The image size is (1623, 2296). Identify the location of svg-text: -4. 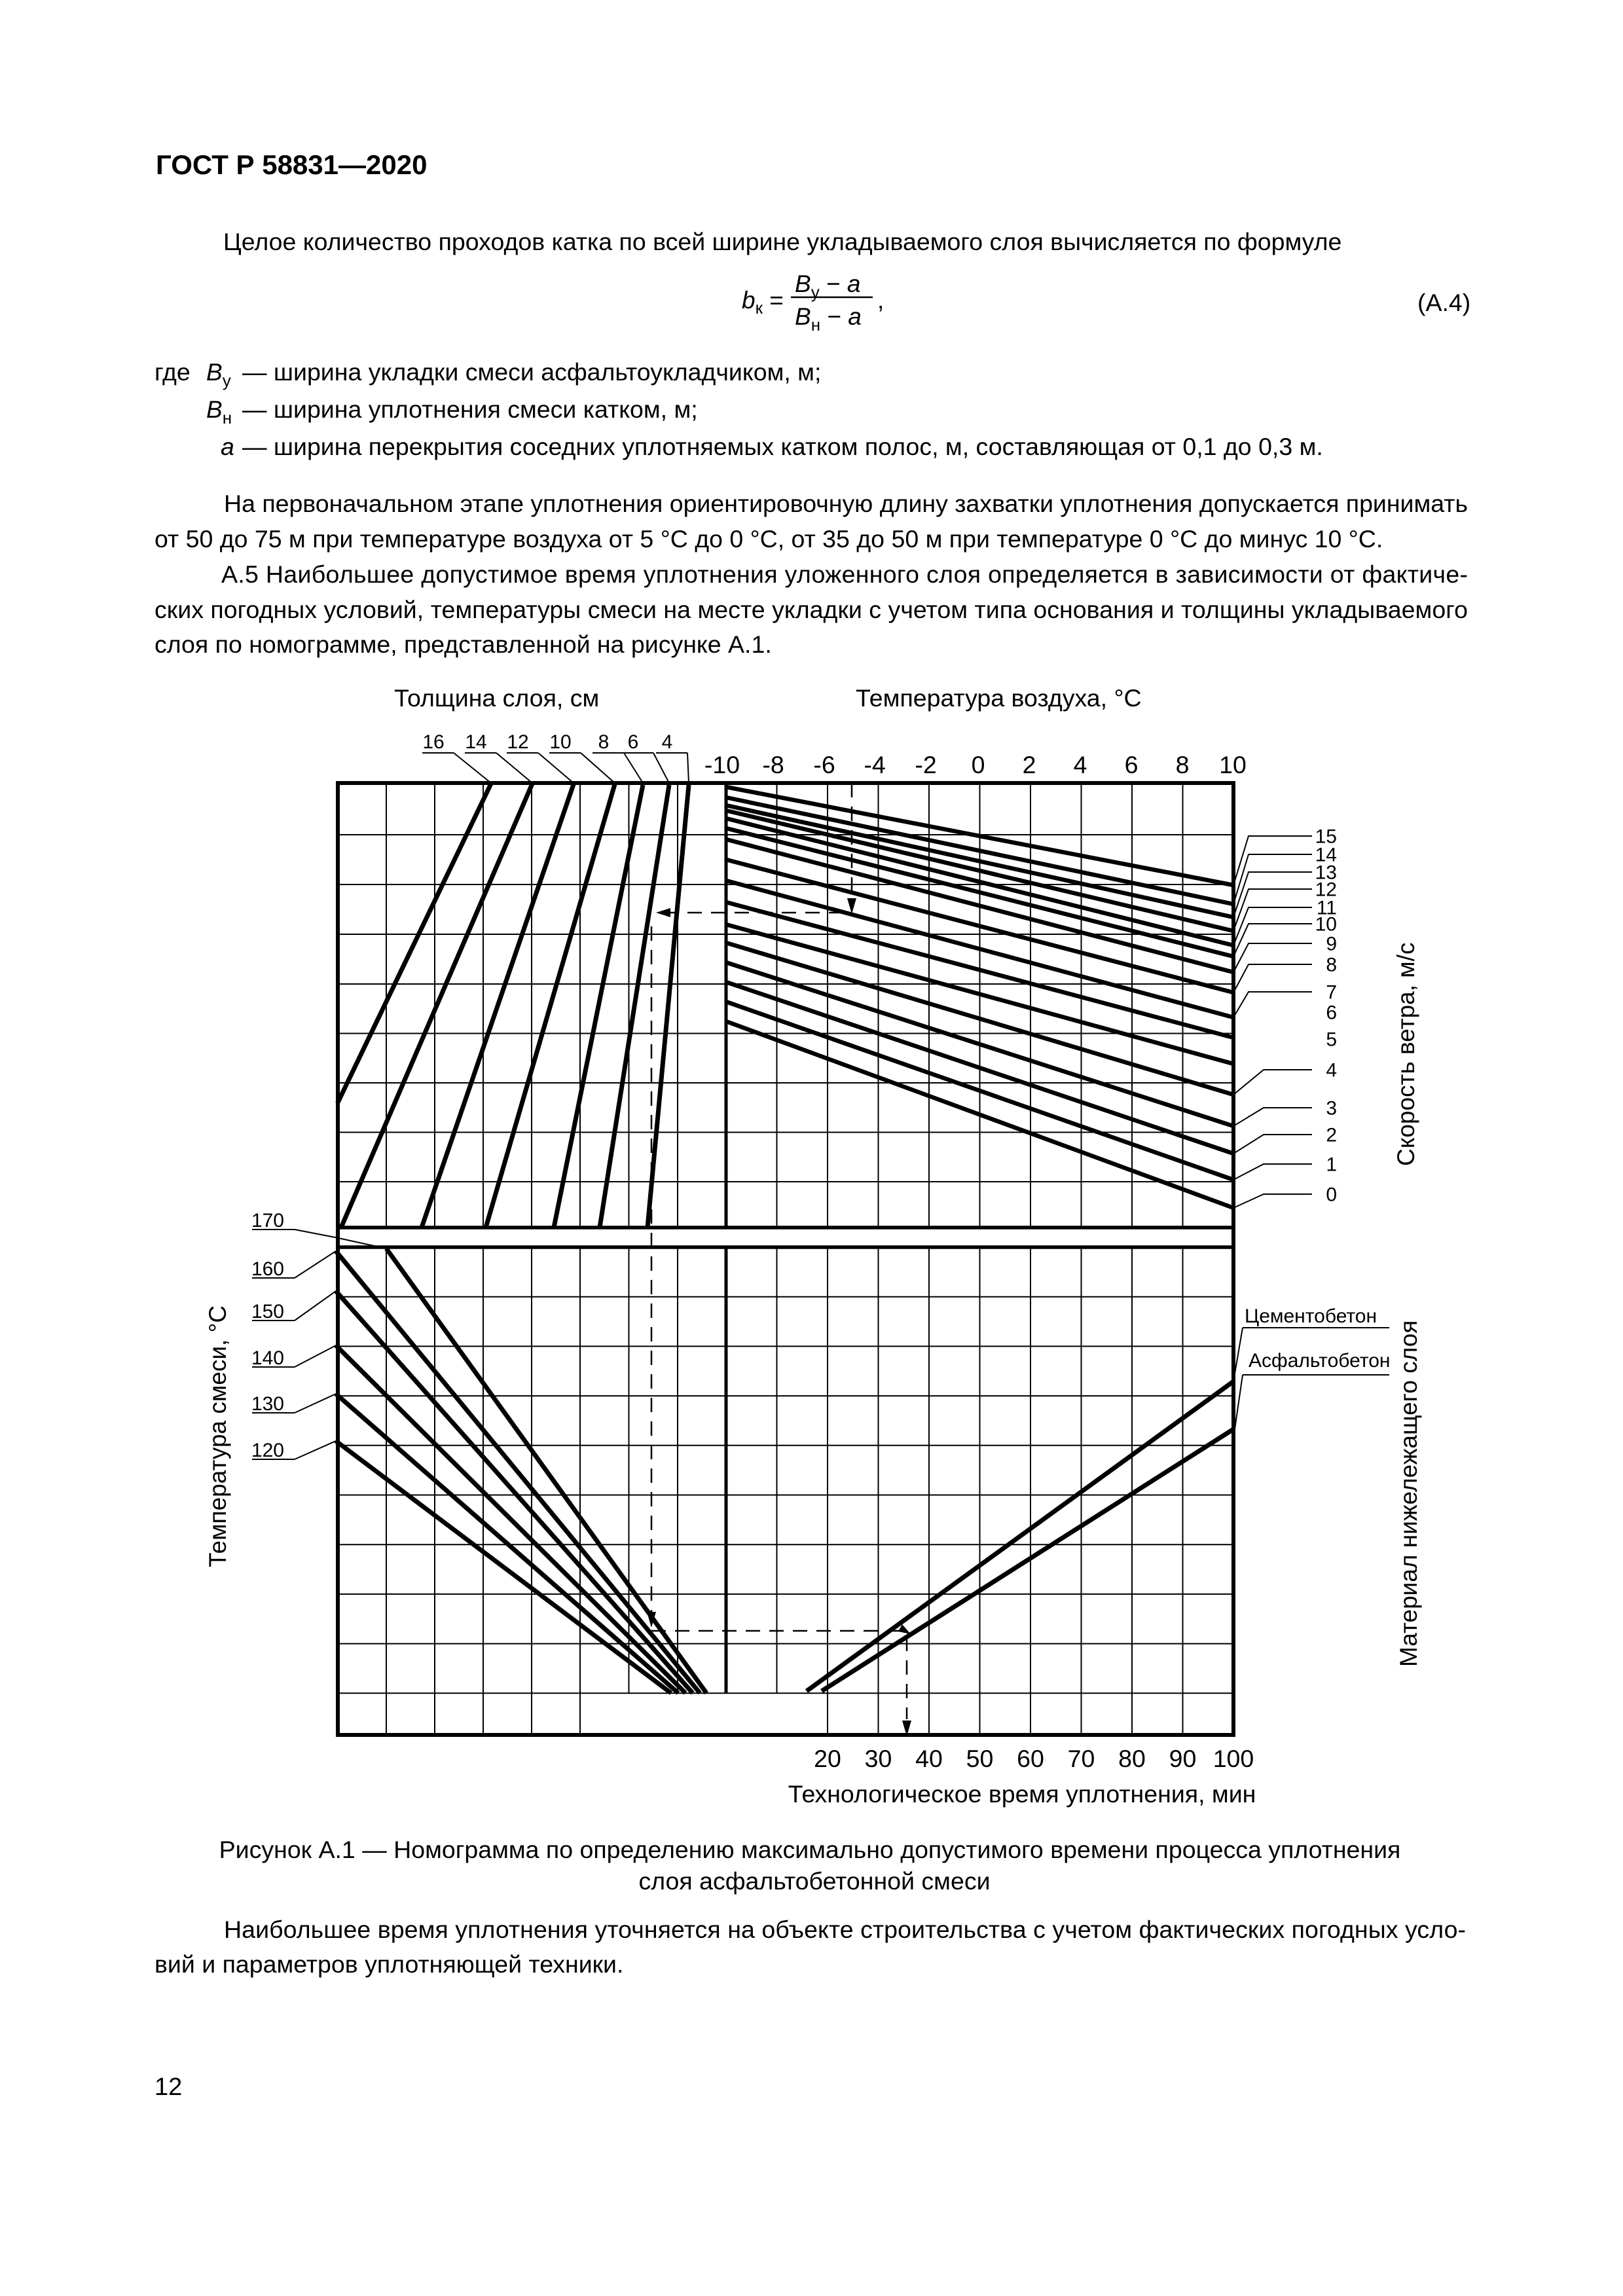
(874, 764).